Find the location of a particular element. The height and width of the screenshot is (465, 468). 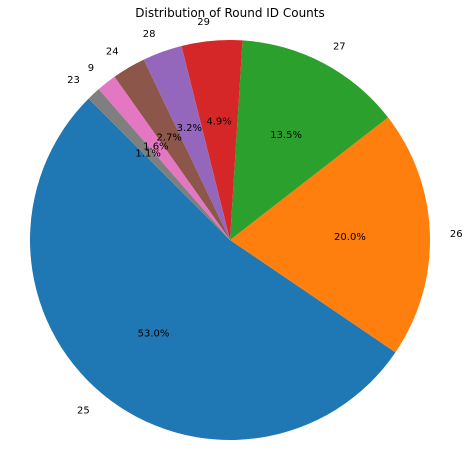

slice-percent-label: 20.0% is located at coordinates (350, 237).